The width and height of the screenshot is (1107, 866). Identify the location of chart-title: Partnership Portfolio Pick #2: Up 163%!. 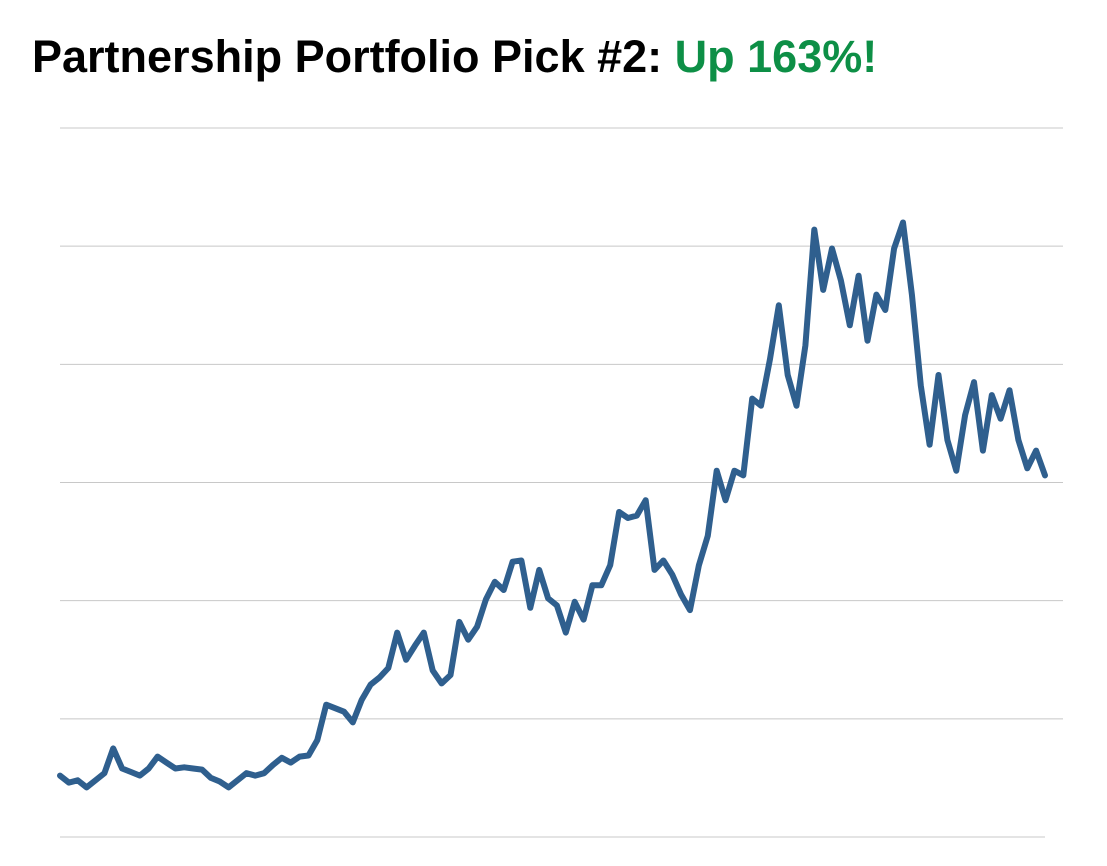
(454, 56).